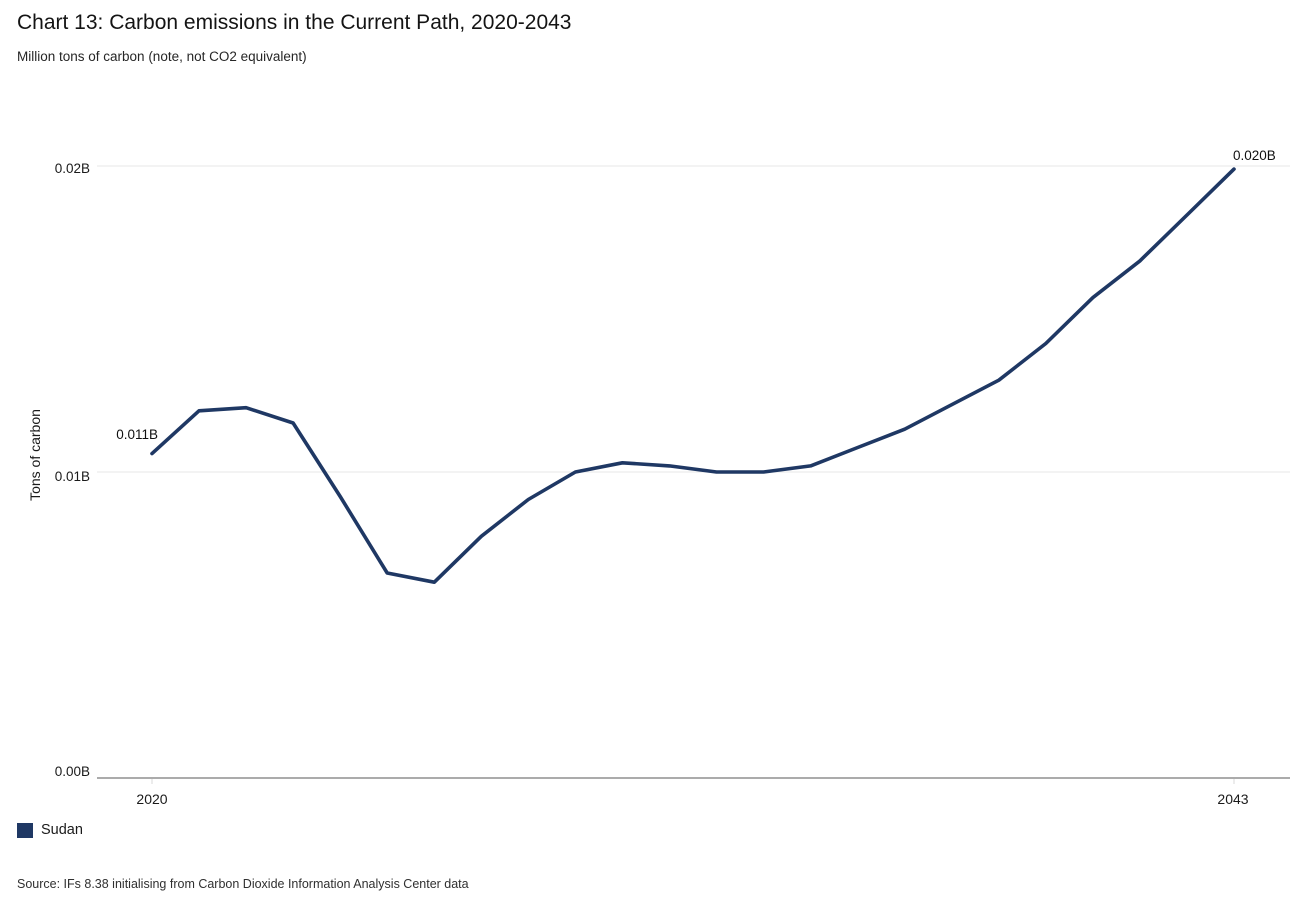 The height and width of the screenshot is (923, 1301). Describe the element at coordinates (152, 799) in the screenshot. I see `x-axis-label-2020: 2020` at that location.